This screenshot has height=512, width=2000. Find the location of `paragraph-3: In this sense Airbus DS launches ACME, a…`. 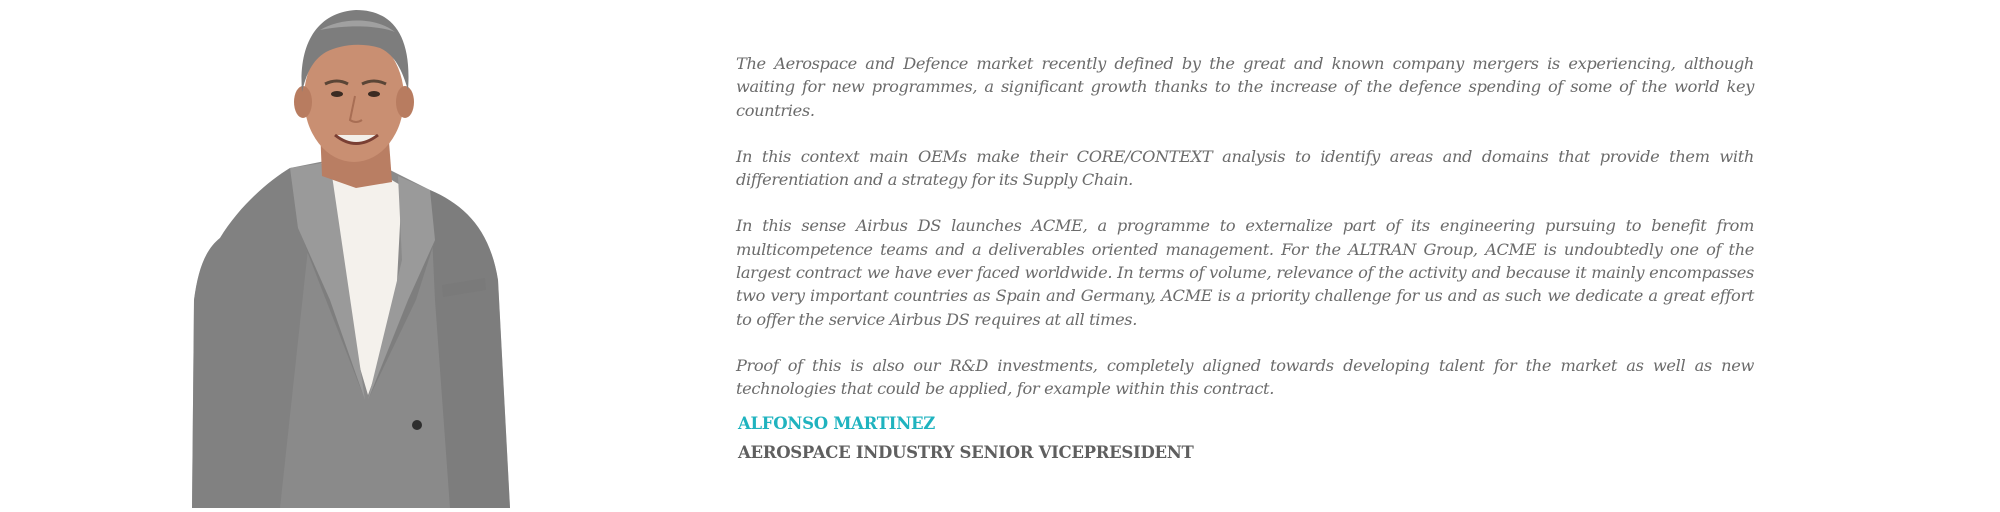

paragraph-3: In this sense Airbus DS launches ACME, a… is located at coordinates (1245, 272).